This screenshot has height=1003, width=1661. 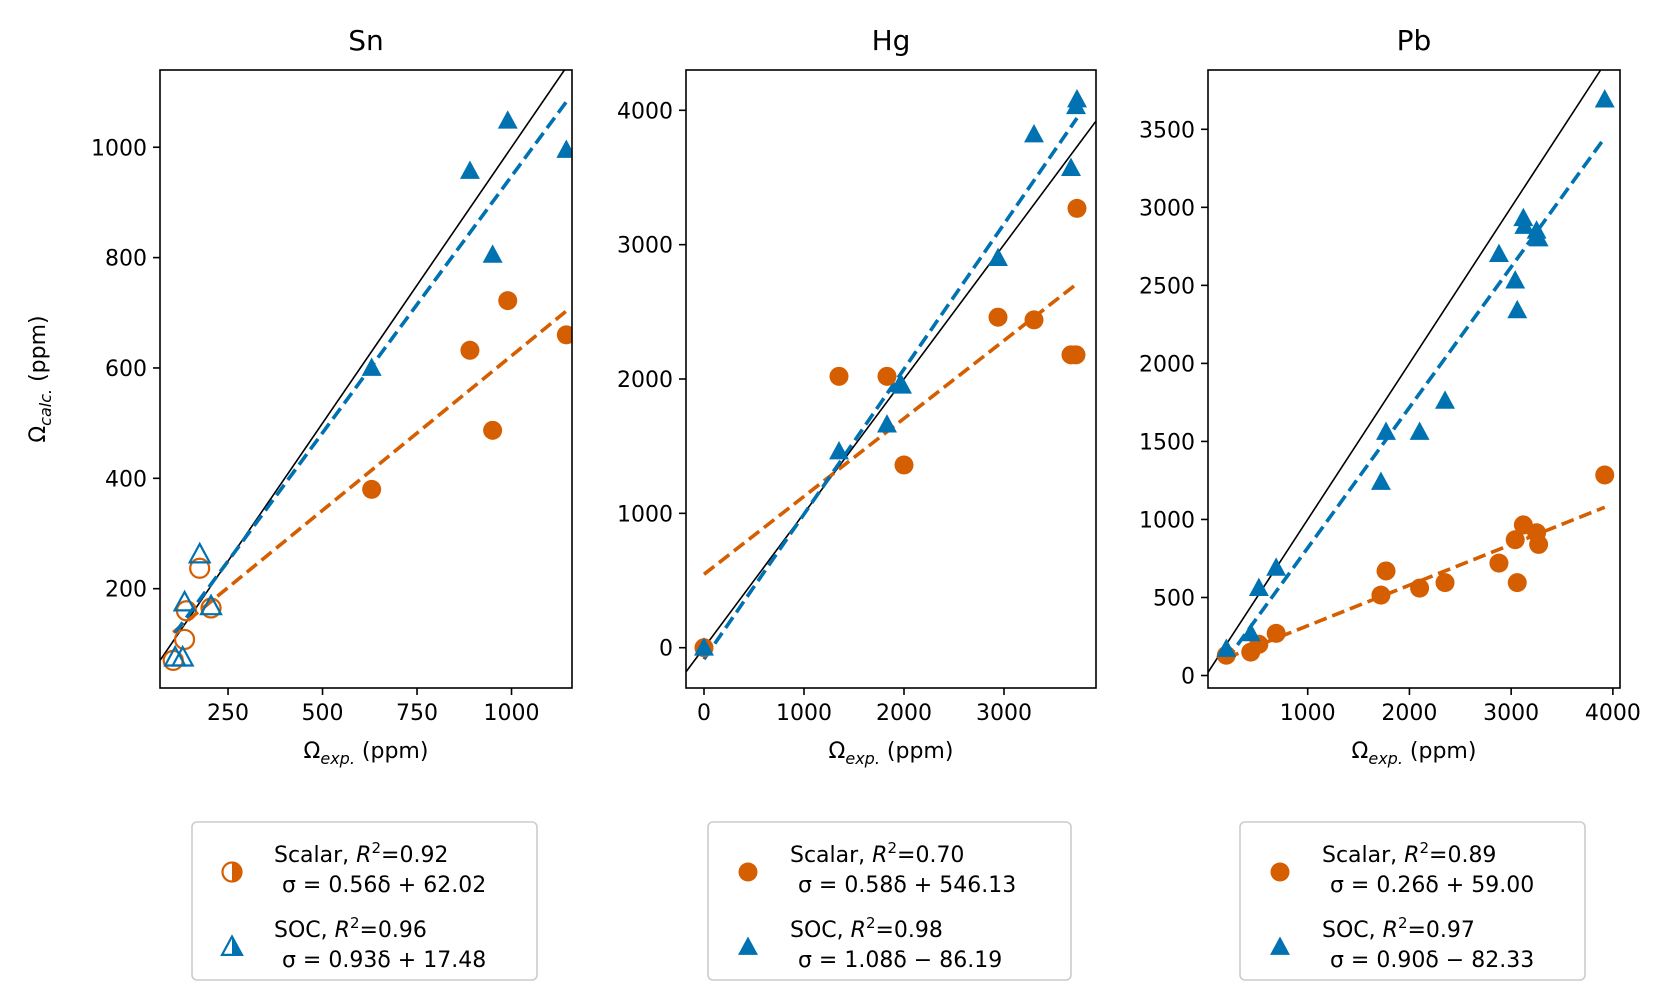 I want to click on y-tick-label: 500, so click(x=1174, y=598).